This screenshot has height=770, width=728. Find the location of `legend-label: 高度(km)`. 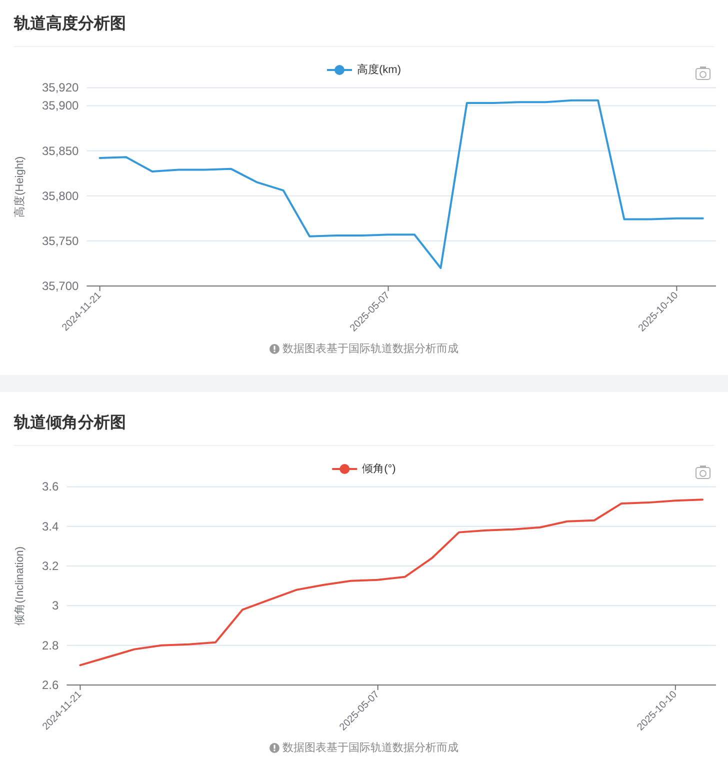

legend-label: 高度(km) is located at coordinates (379, 69).